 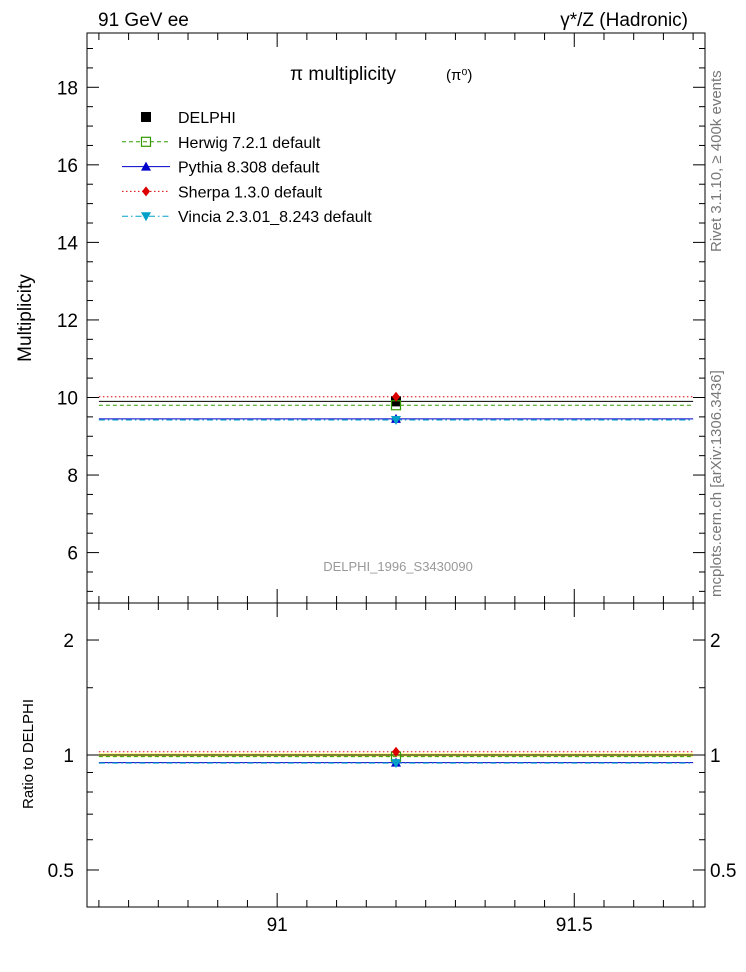 What do you see at coordinates (143, 20) in the screenshot?
I see `header-left-label: 91 GeV ee` at bounding box center [143, 20].